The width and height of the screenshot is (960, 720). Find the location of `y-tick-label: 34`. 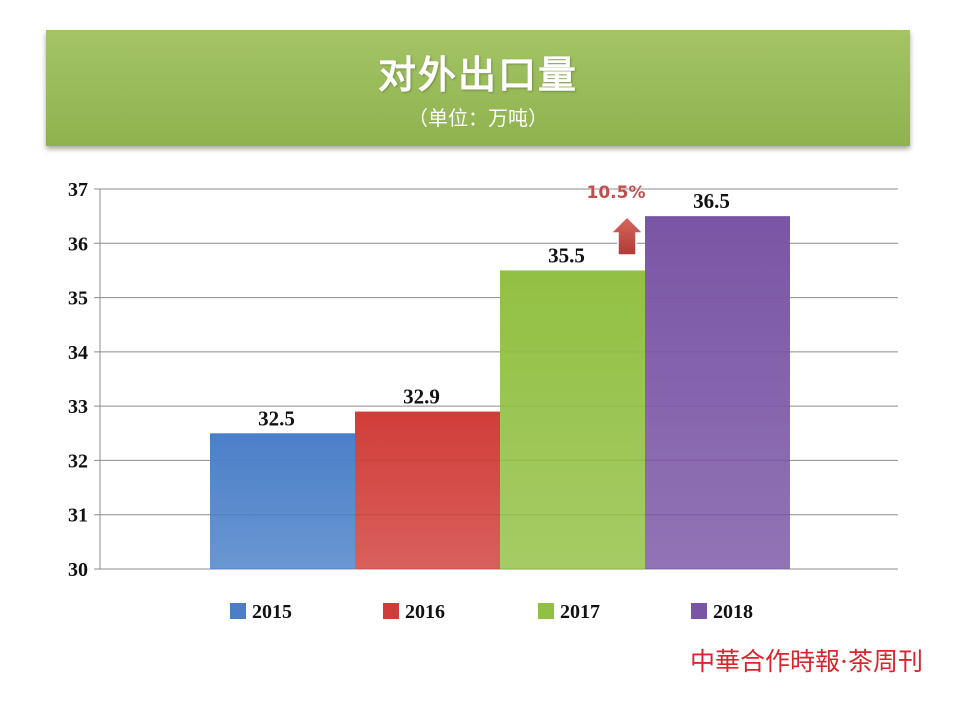

y-tick-label: 34 is located at coordinates (78, 353).